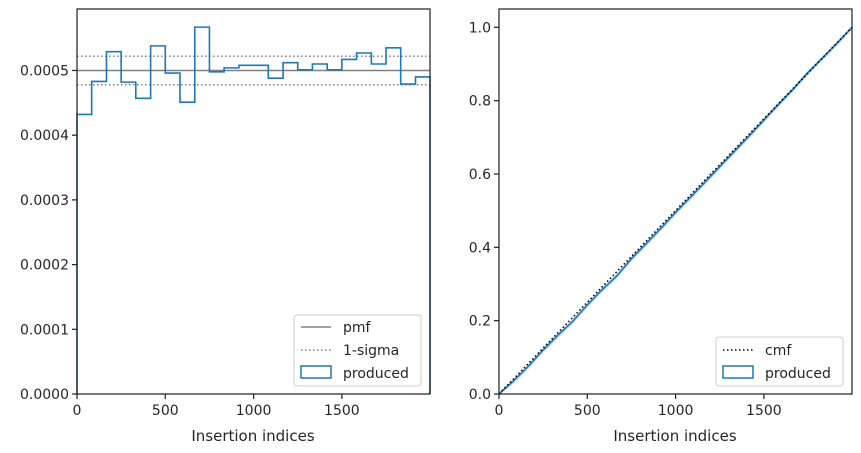 Image resolution: width=861 pixels, height=453 pixels. What do you see at coordinates (674, 436) in the screenshot?
I see `cmf-x-axis-label: Insertion indices` at bounding box center [674, 436].